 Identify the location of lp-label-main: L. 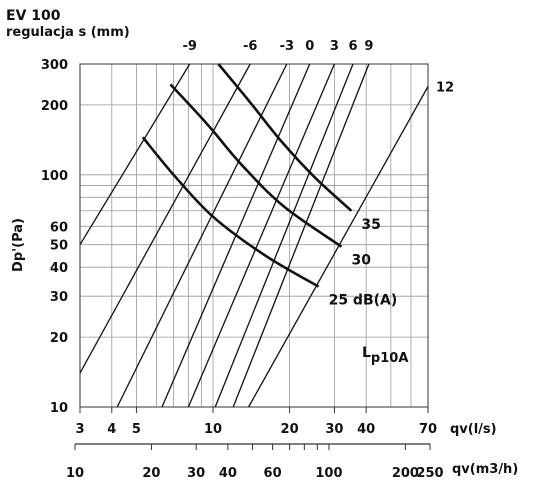
(366, 353).